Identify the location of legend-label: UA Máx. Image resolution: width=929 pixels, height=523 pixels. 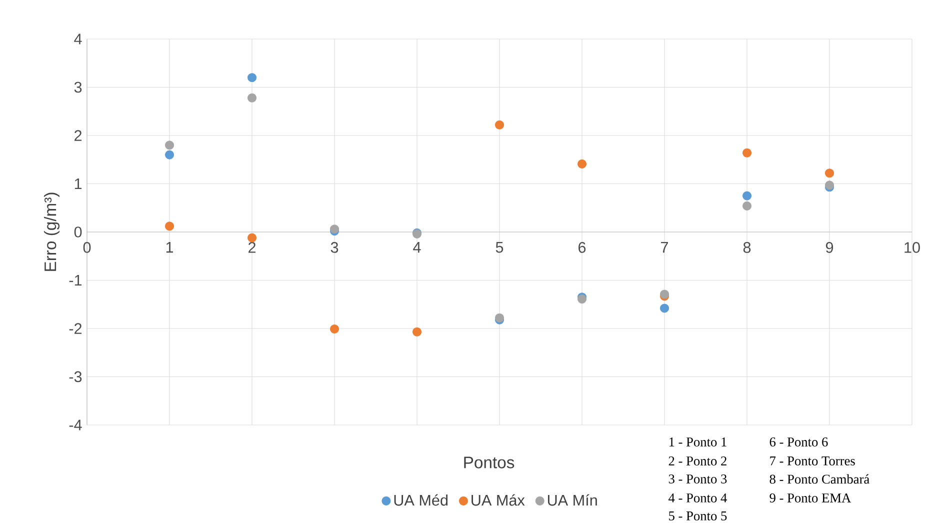
(498, 500).